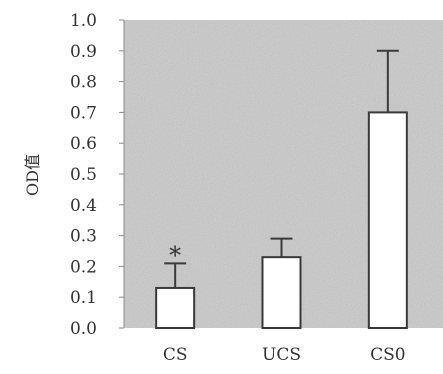 This screenshot has height=374, width=443. Describe the element at coordinates (83, 144) in the screenshot. I see `y-tick-label: 0.6` at that location.